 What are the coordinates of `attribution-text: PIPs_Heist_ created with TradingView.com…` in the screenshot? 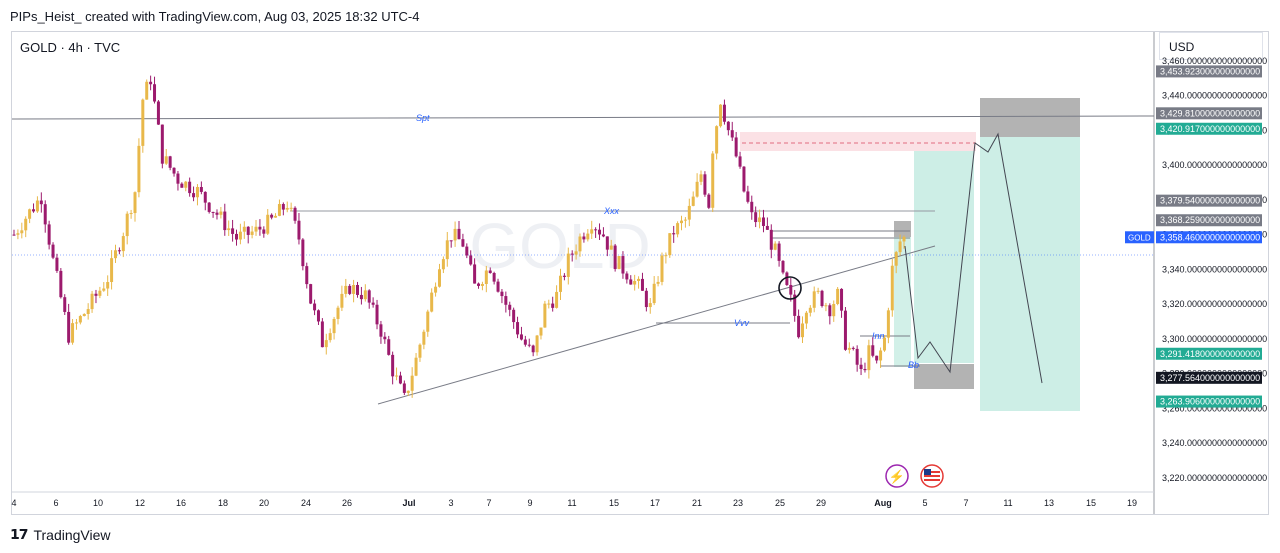 It's located at (215, 16).